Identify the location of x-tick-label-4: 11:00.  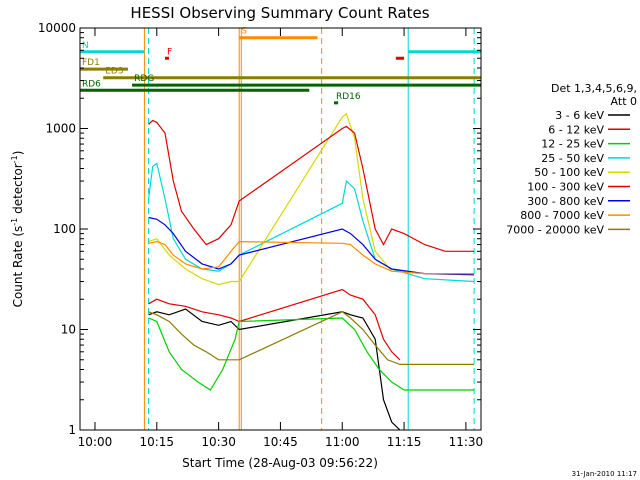
(342, 442).